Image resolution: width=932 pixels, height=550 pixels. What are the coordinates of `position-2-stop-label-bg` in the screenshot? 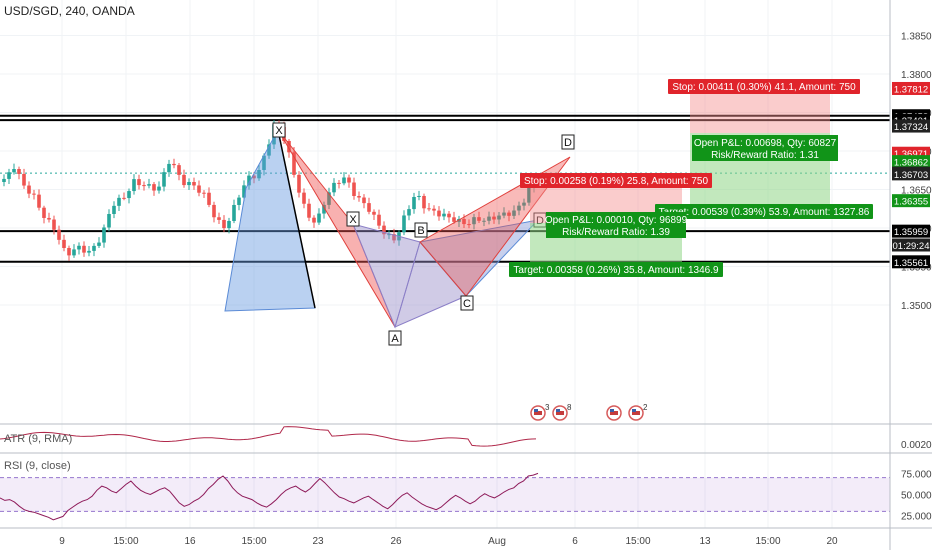 It's located at (616, 180).